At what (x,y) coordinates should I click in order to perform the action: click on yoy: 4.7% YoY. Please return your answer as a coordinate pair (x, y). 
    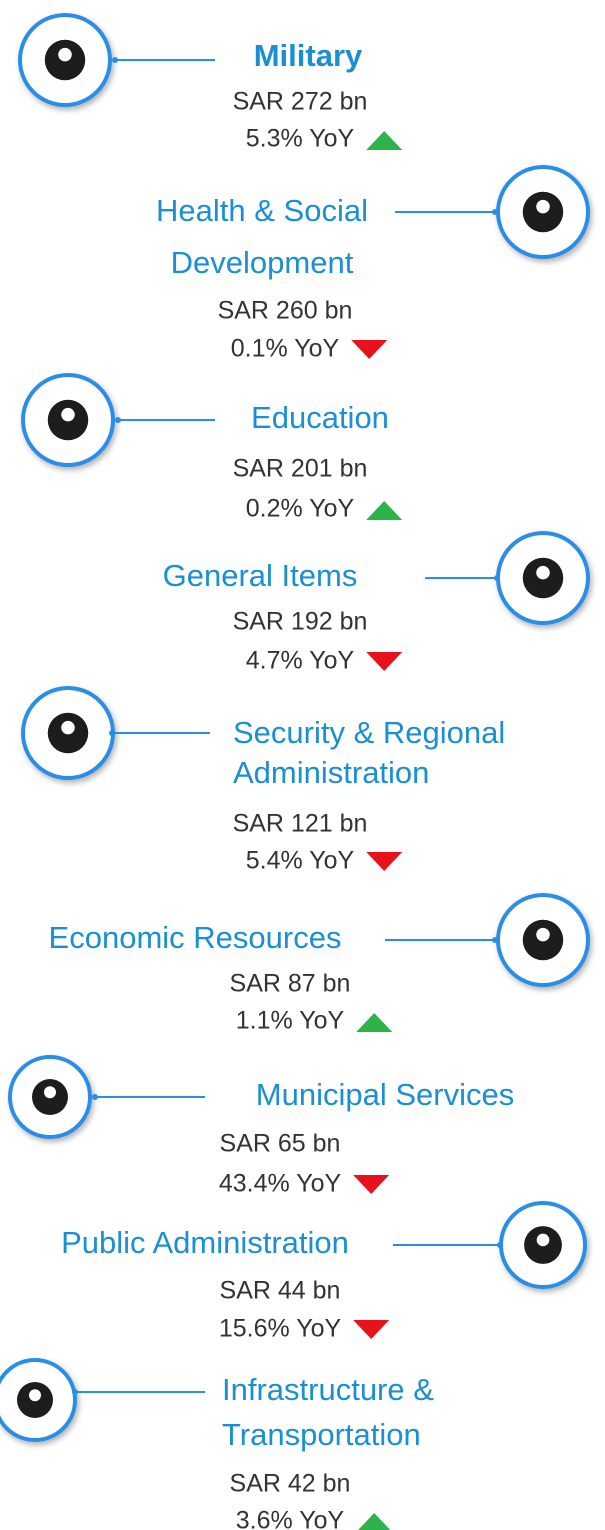
    Looking at the image, I should click on (300, 661).